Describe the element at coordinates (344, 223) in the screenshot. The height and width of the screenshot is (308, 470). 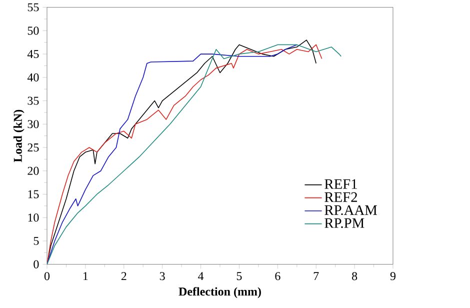
I see `legend-label: RP.PM` at that location.